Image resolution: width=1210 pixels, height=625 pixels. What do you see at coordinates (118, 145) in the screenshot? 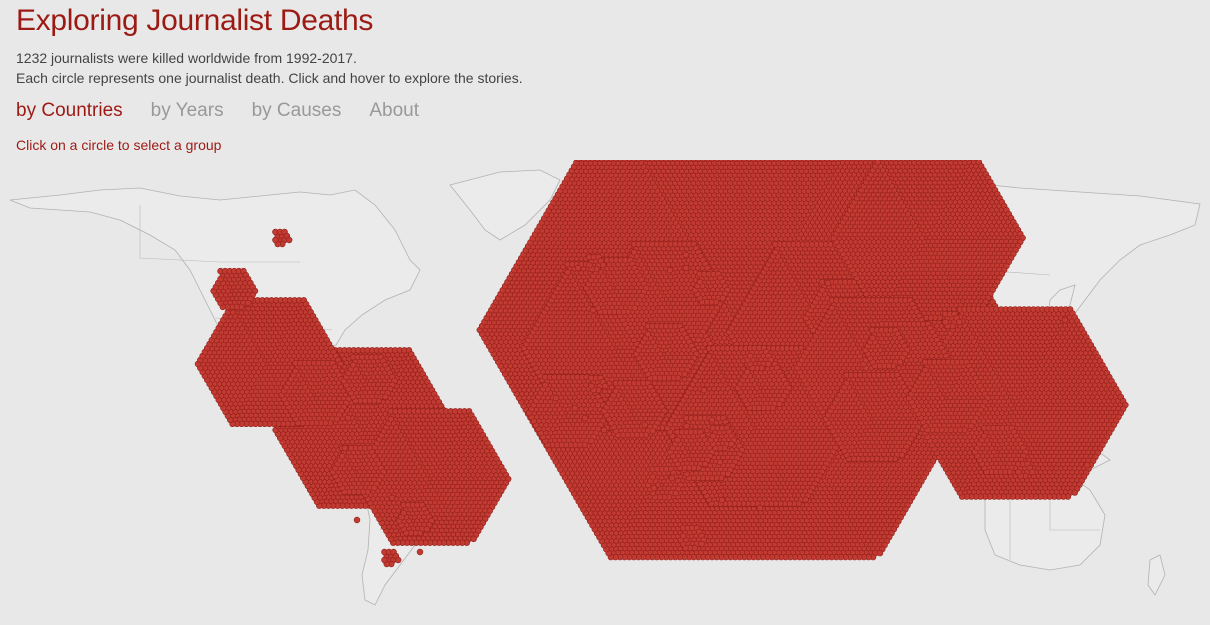
I see `selection-hint: Click on a circle to select a group` at bounding box center [118, 145].